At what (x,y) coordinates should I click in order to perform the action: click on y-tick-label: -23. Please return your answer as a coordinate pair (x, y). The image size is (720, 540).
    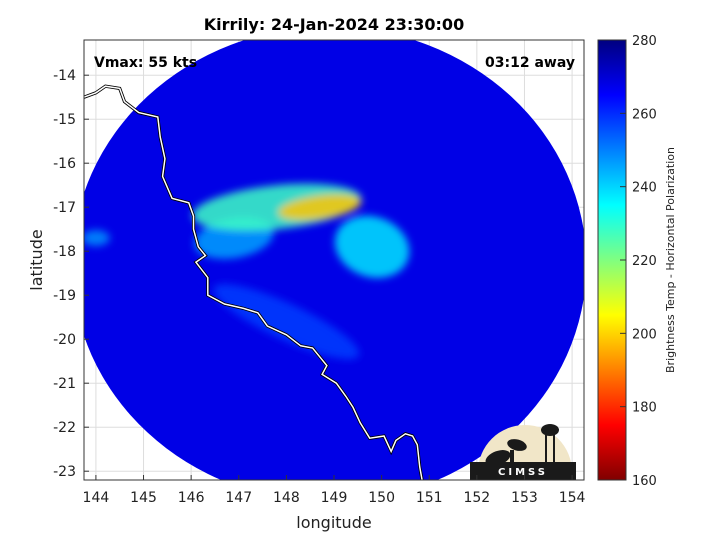
    Looking at the image, I should click on (64, 472).